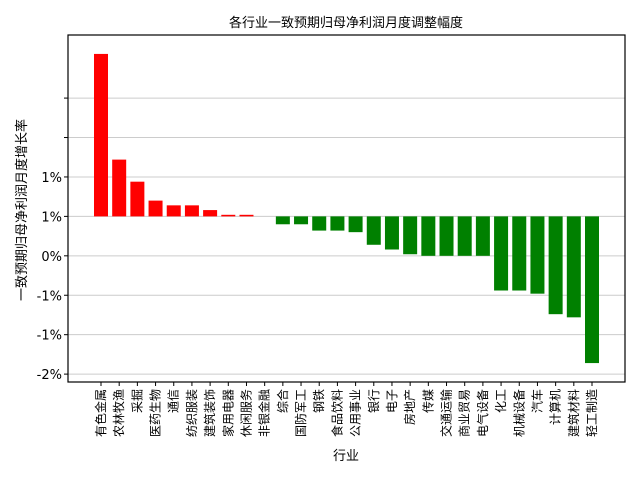 The height and width of the screenshot is (480, 640). What do you see at coordinates (192, 413) in the screenshot?
I see `x-tick-label: 纺织服装` at bounding box center [192, 413].